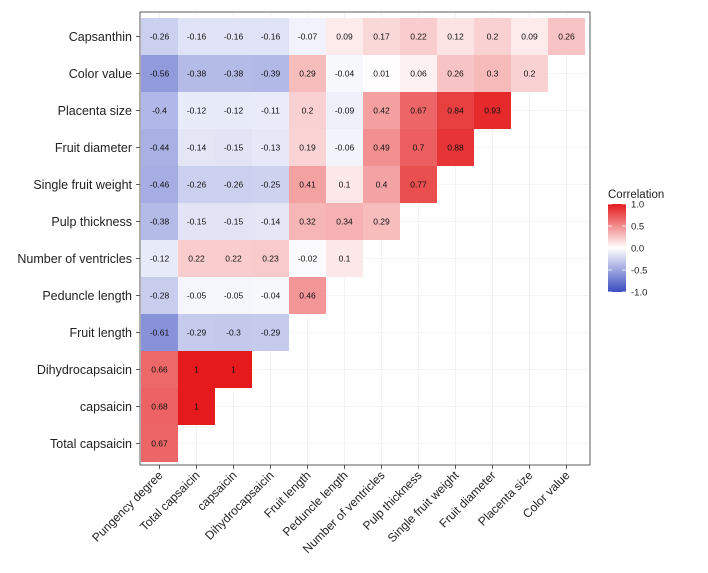 This screenshot has height=573, width=708. I want to click on cell-value-label: -0.28, so click(160, 296).